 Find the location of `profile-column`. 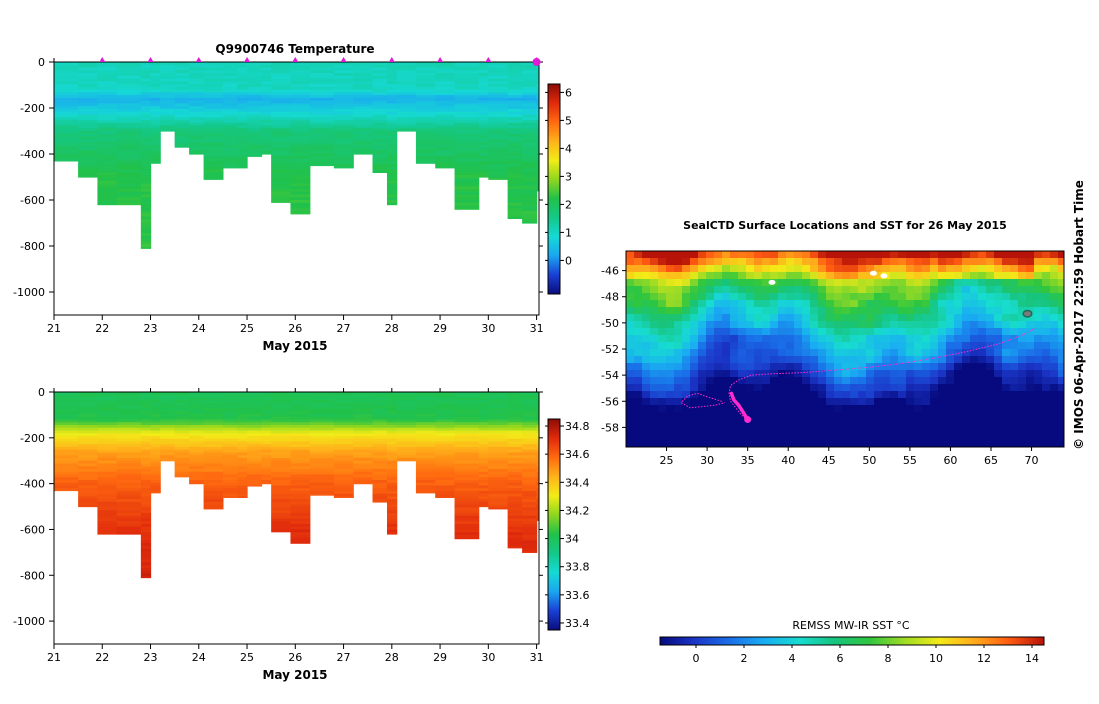

profile-column is located at coordinates (322, 444).